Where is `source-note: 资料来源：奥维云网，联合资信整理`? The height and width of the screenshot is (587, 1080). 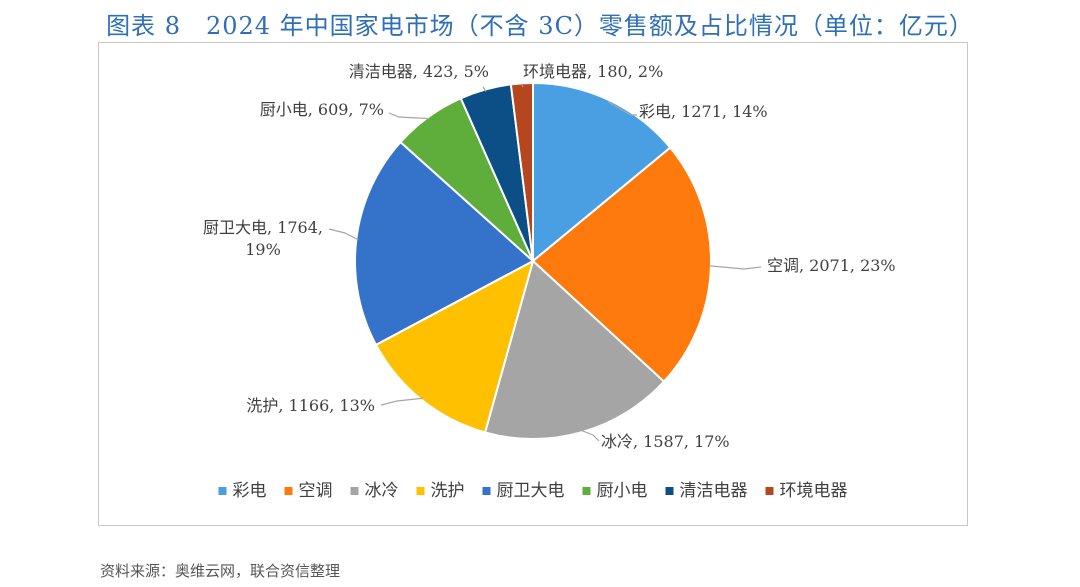
source-note: 资料来源：奥维云网，联合资信整理 is located at coordinates (220, 571).